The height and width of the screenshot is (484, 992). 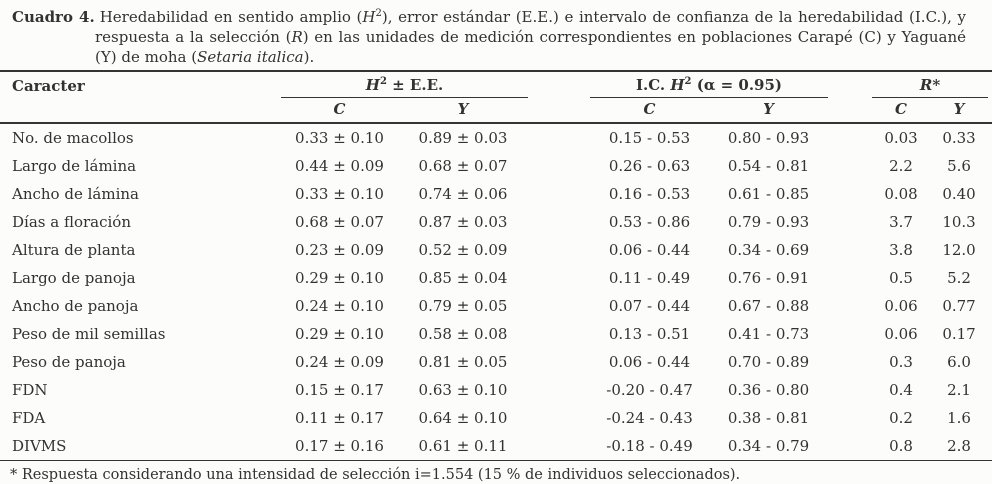 What do you see at coordinates (901, 389) in the screenshot?
I see `cell-r-c: 0.4` at bounding box center [901, 389].